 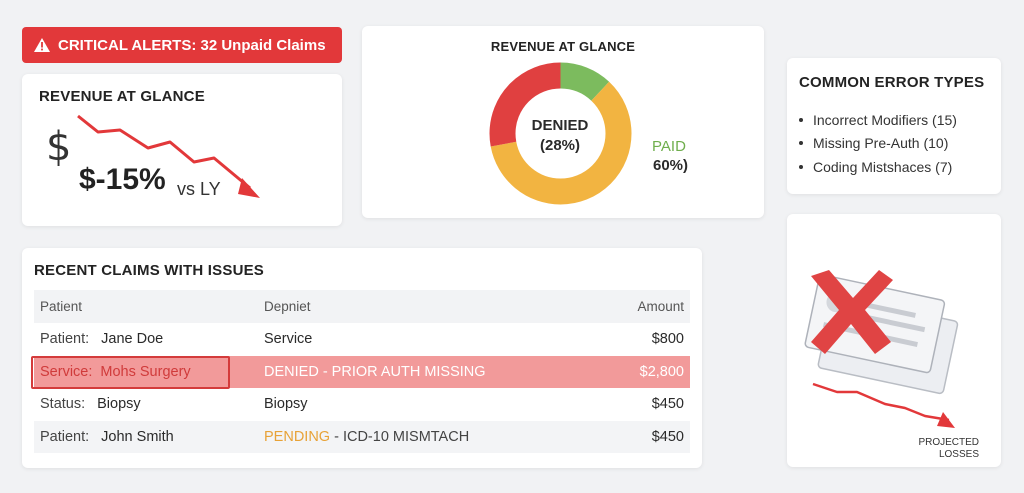 What do you see at coordinates (59, 147) in the screenshot?
I see `dollar-icon: $` at bounding box center [59, 147].